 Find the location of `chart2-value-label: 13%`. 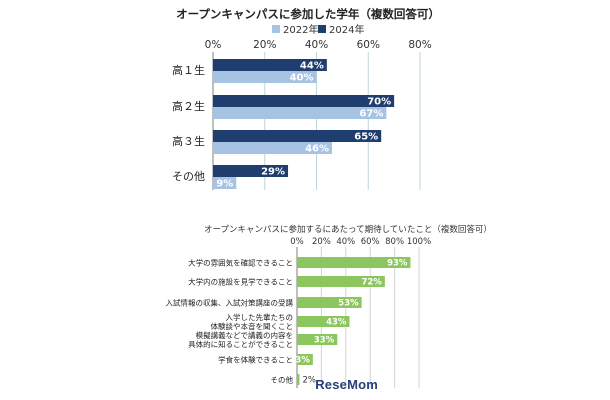

chart2-value-label: 13% is located at coordinates (300, 361).